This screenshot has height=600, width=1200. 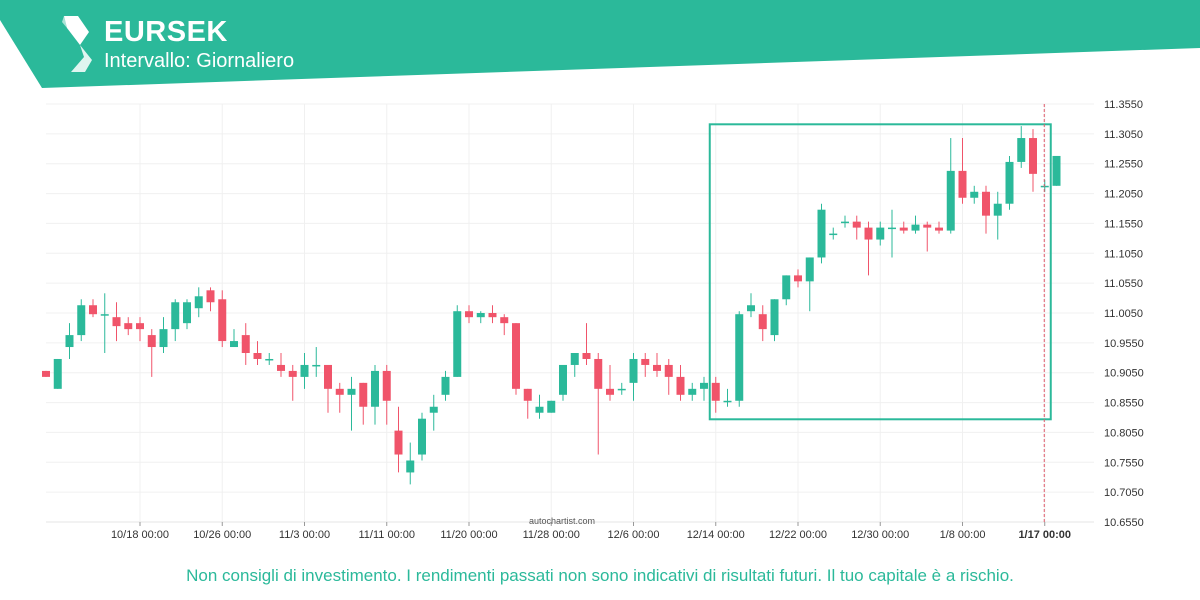 What do you see at coordinates (1123, 105) in the screenshot?
I see `y-tick-label: 11.3550` at bounding box center [1123, 105].